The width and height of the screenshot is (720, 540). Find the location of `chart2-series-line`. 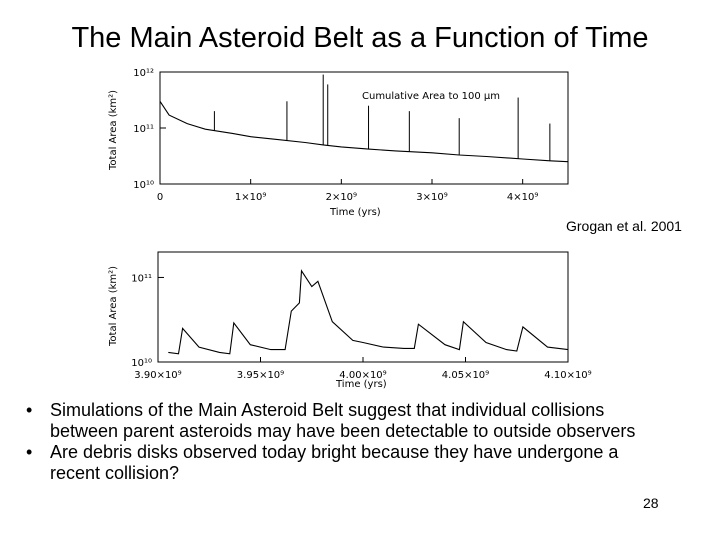

chart2-series-line is located at coordinates (368, 312).